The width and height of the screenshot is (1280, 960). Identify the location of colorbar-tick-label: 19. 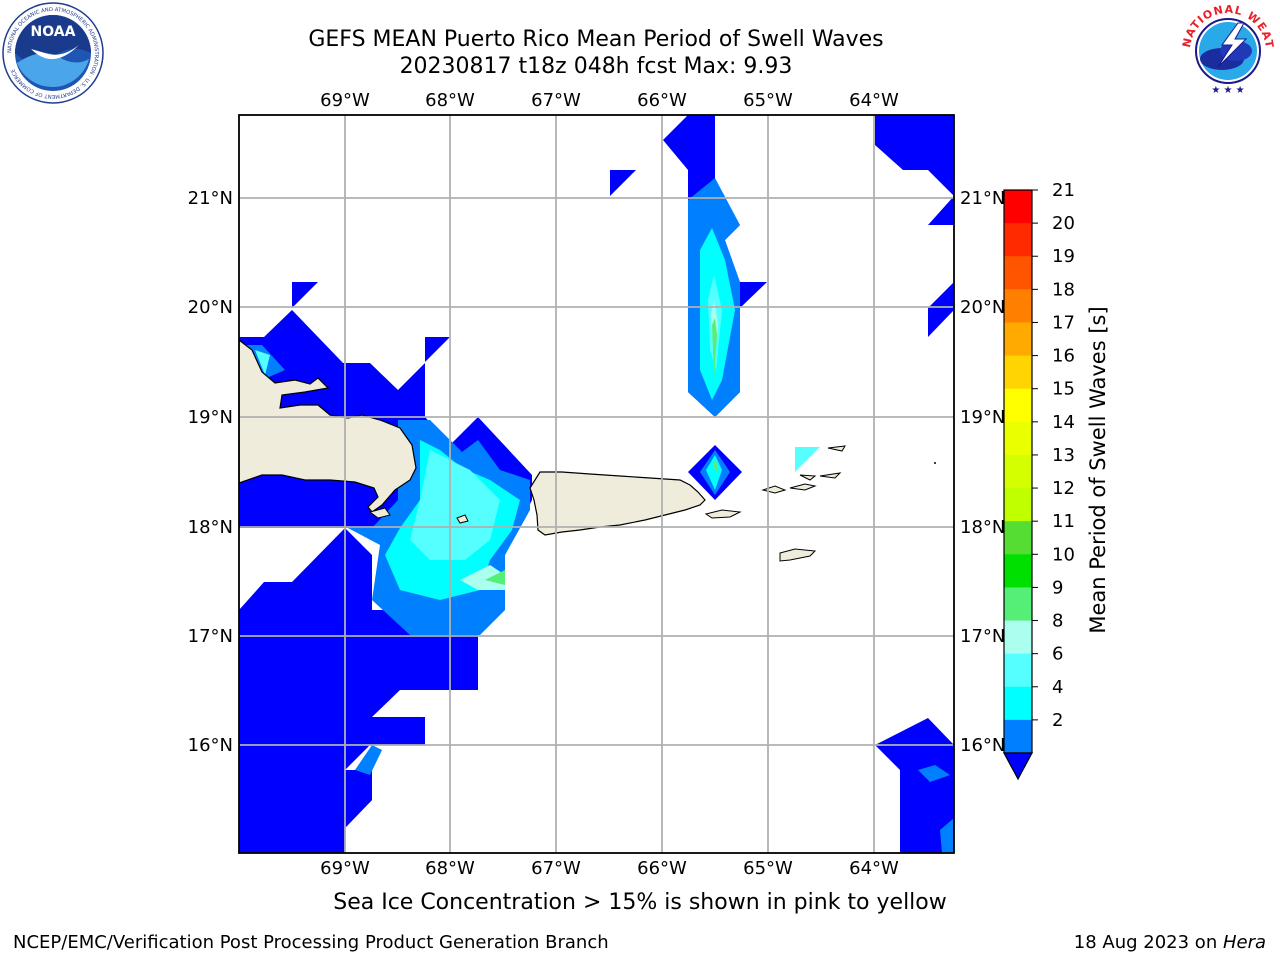
(1063, 256).